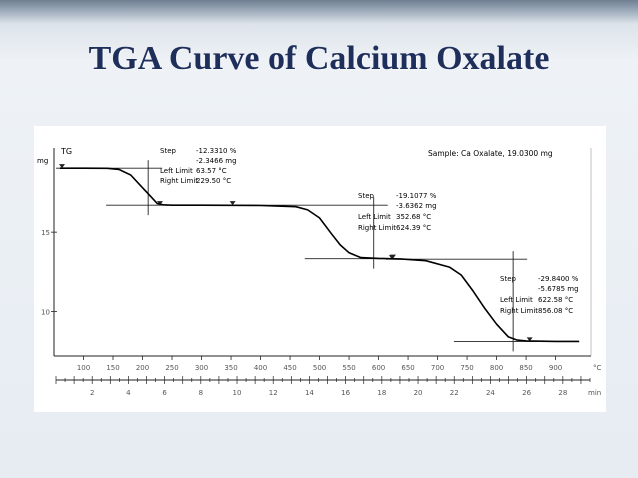 This screenshot has width=638, height=478. Describe the element at coordinates (508, 279) in the screenshot. I see `step-3-label: Step` at that location.